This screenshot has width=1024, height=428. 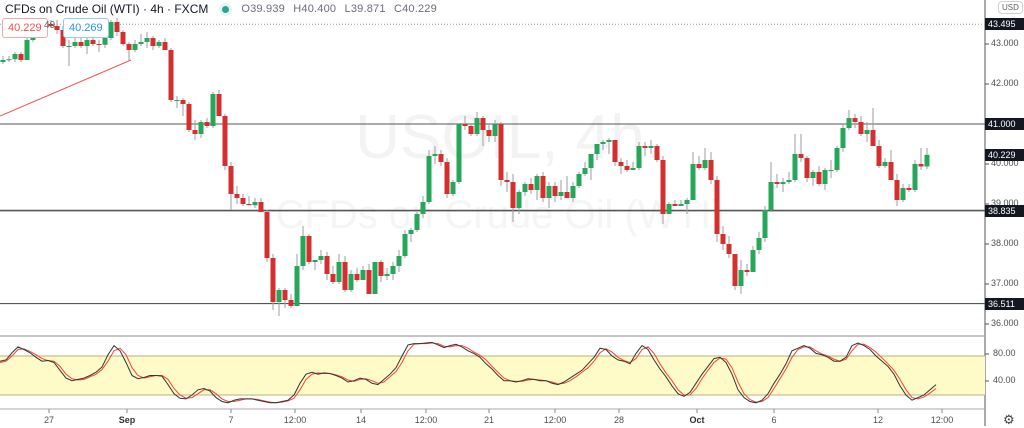 I want to click on price-level-tag: 41.000, so click(x=1004, y=124).